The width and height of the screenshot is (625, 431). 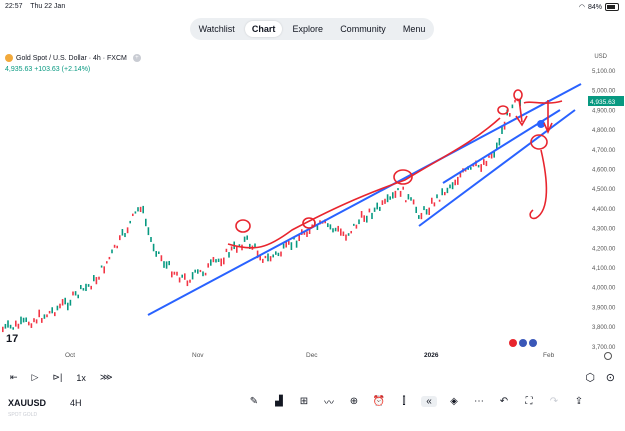 What do you see at coordinates (612, 7) in the screenshot?
I see `battery-icon` at bounding box center [612, 7].